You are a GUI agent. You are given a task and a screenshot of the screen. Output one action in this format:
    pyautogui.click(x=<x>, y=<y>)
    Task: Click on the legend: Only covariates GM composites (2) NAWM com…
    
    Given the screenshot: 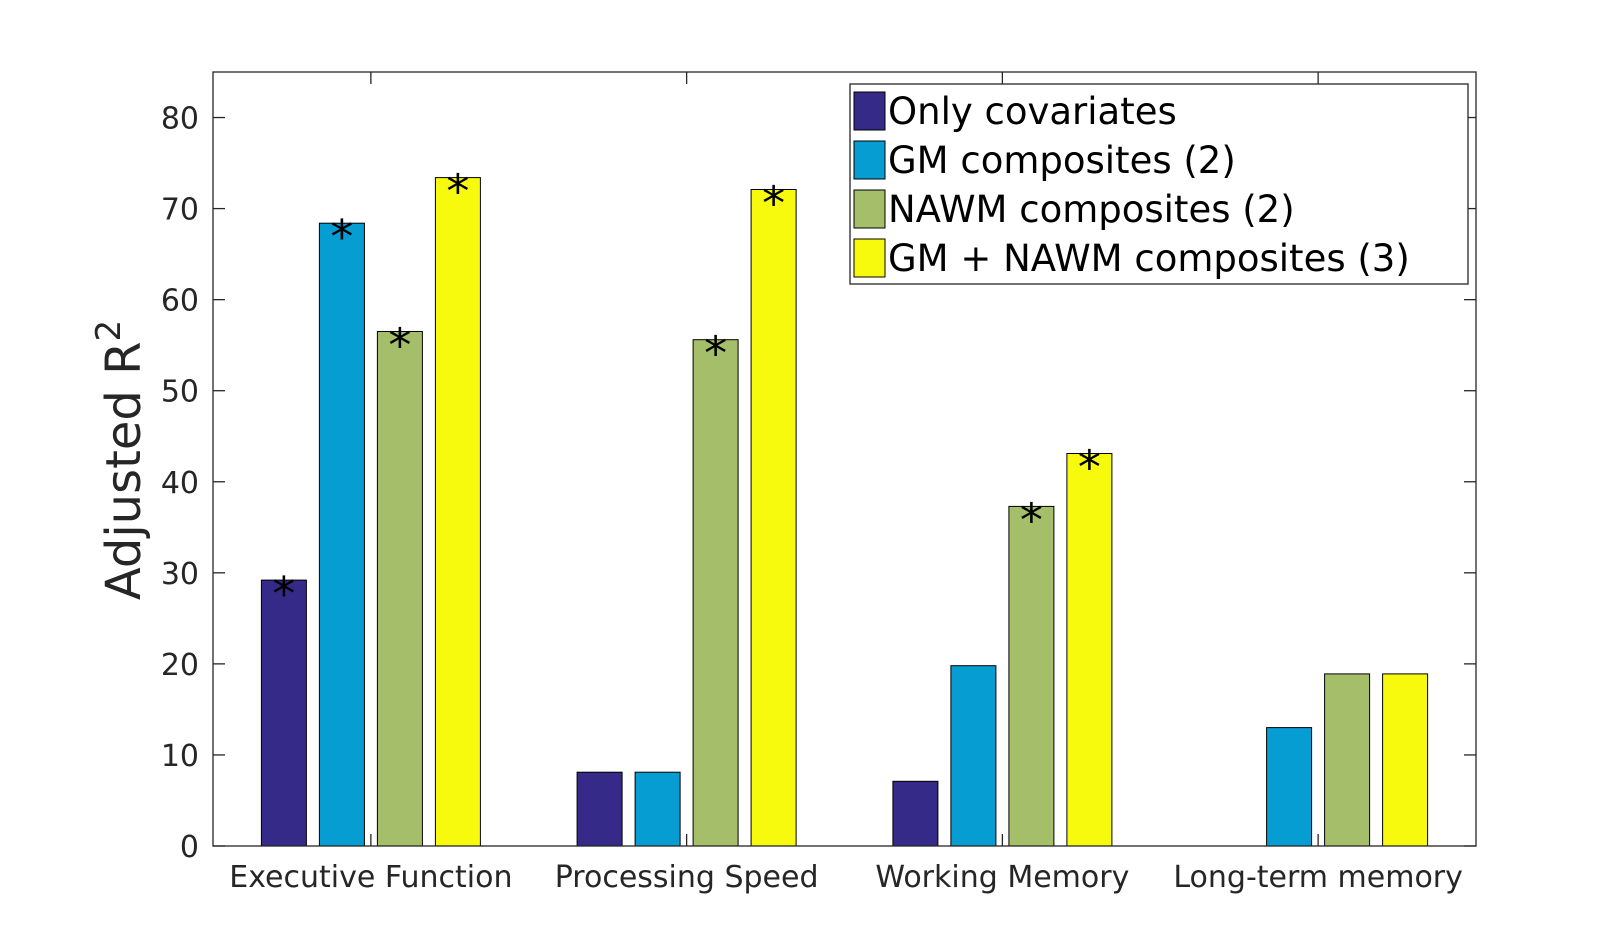 What is the action you would take?
    pyautogui.click(x=1159, y=184)
    